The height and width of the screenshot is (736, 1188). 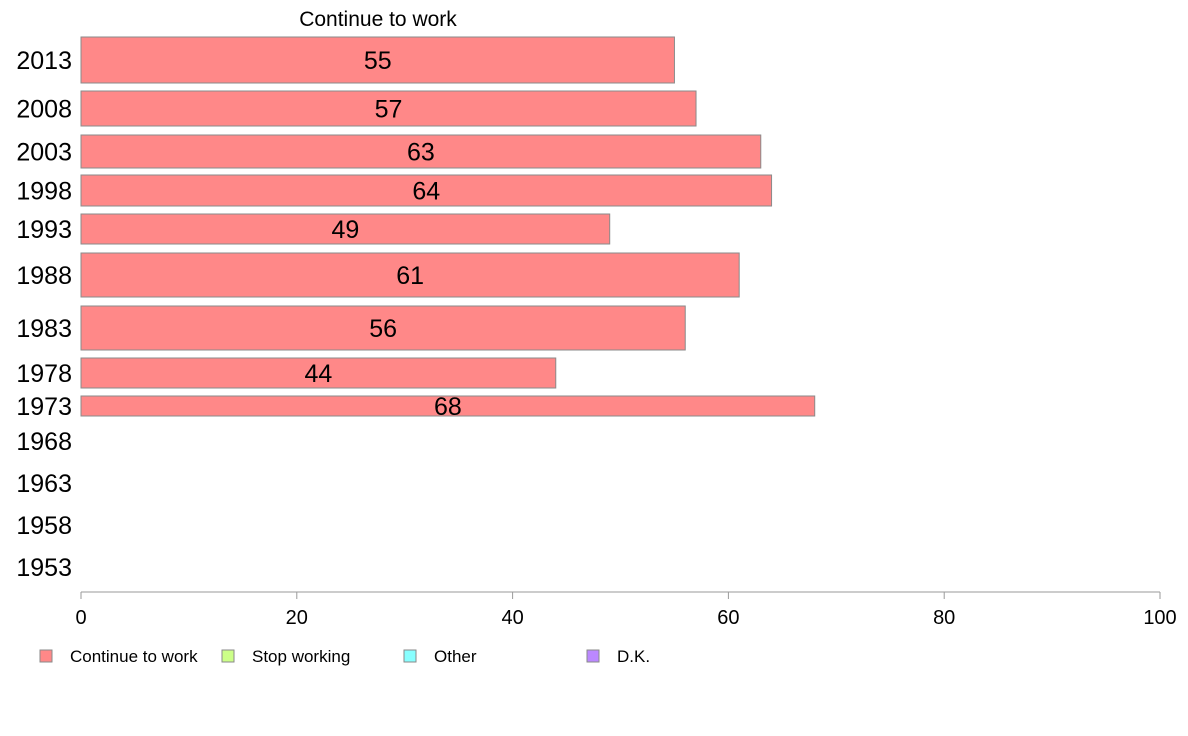 I want to click on year-label-1978: 1978, so click(x=44, y=374).